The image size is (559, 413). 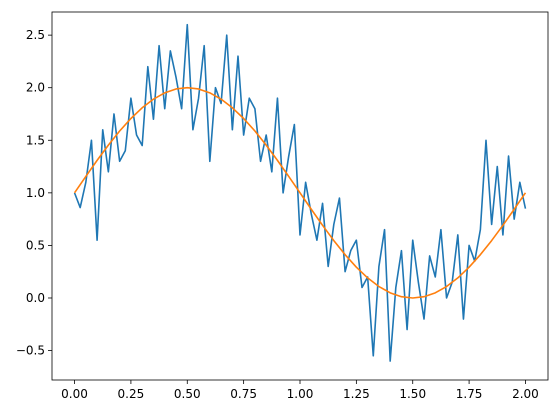 What do you see at coordinates (35, 35) in the screenshot?
I see `y-tick-label: 2.5` at bounding box center [35, 35].